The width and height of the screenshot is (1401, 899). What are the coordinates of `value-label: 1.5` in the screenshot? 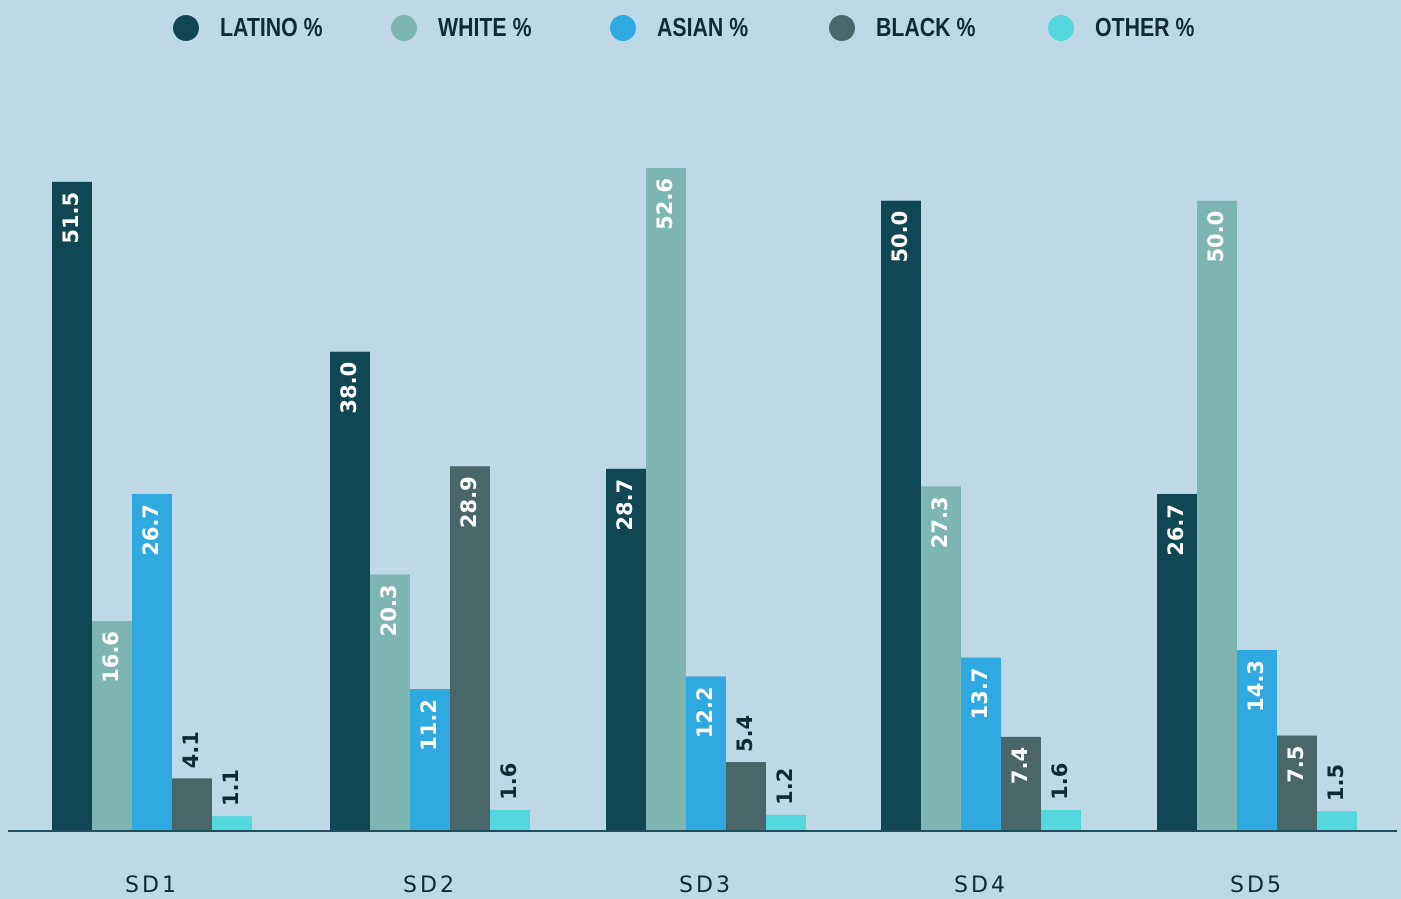 It's located at (1336, 782).